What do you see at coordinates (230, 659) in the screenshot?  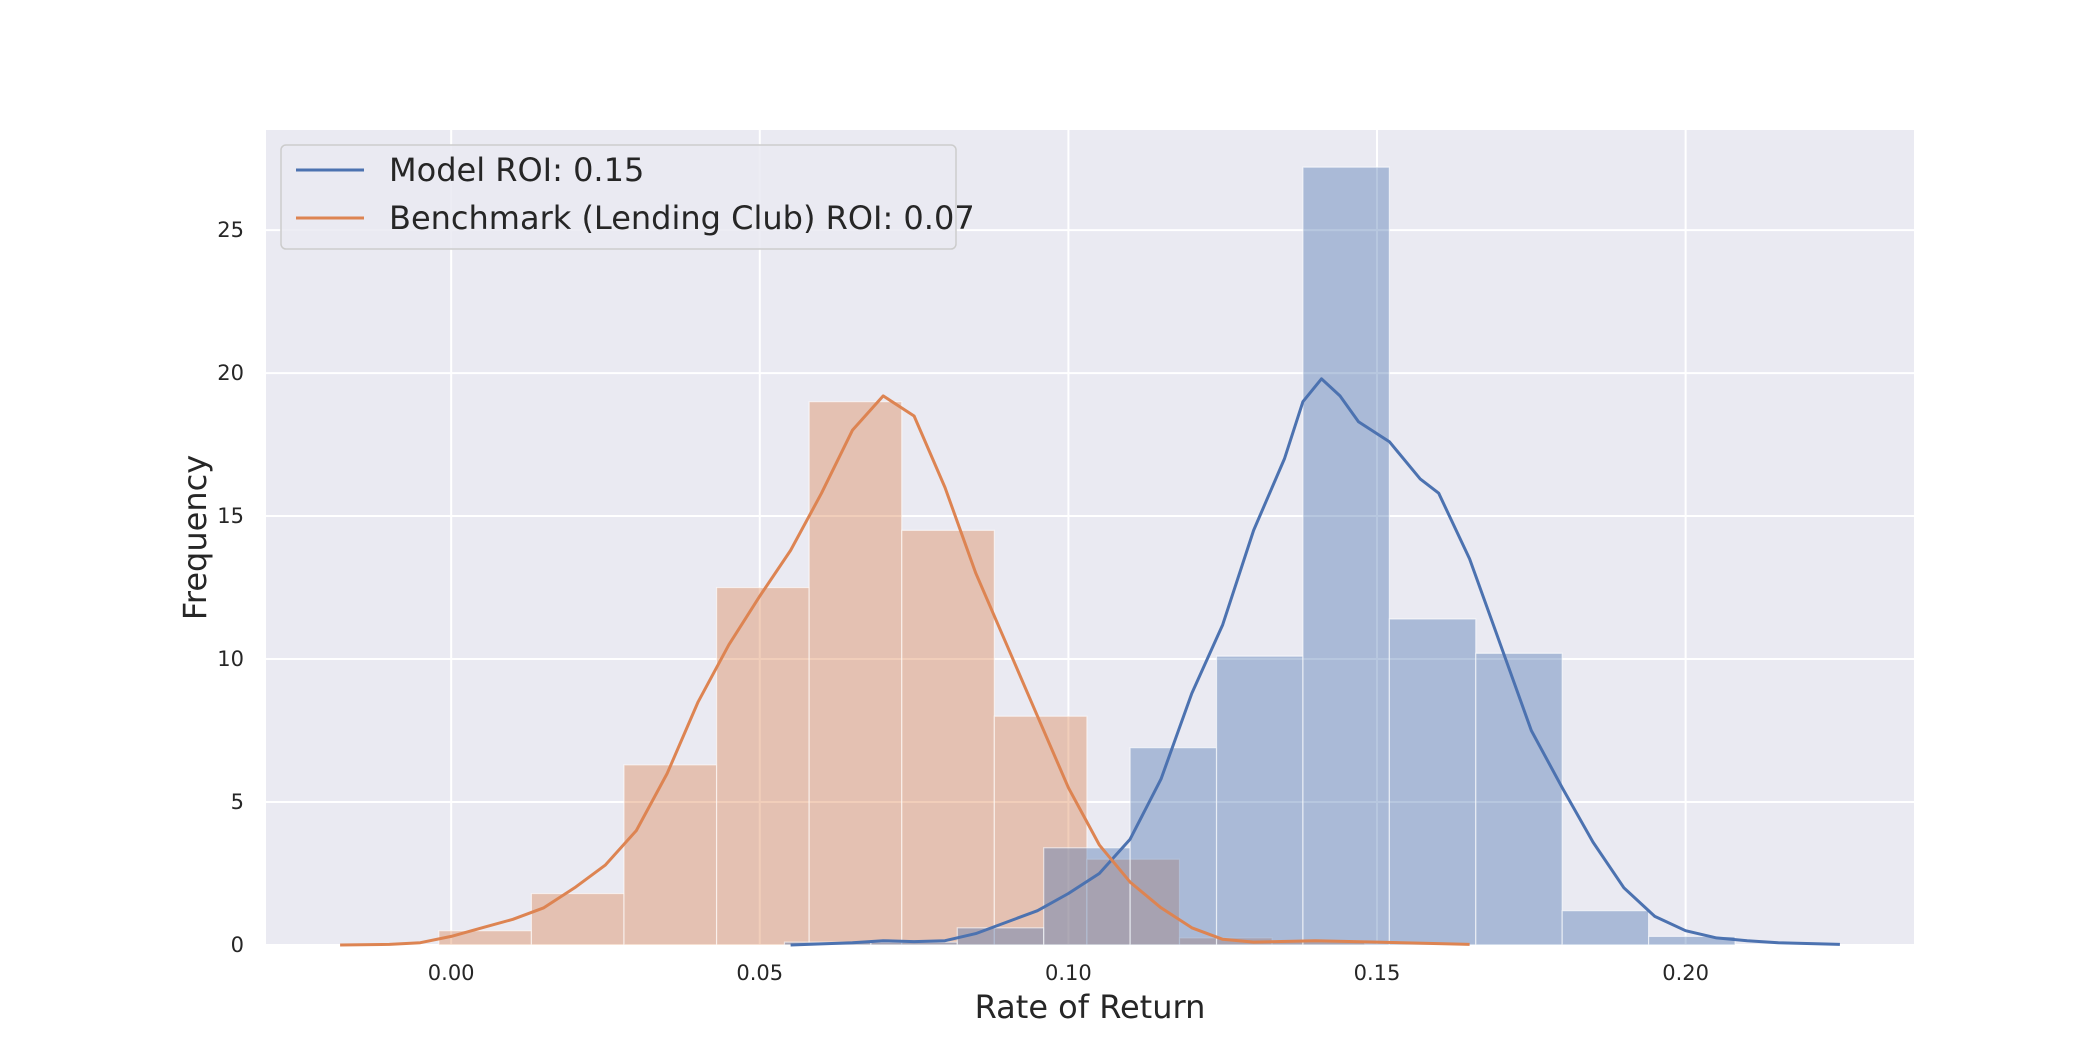 I see `y-tick-label: 10` at bounding box center [230, 659].